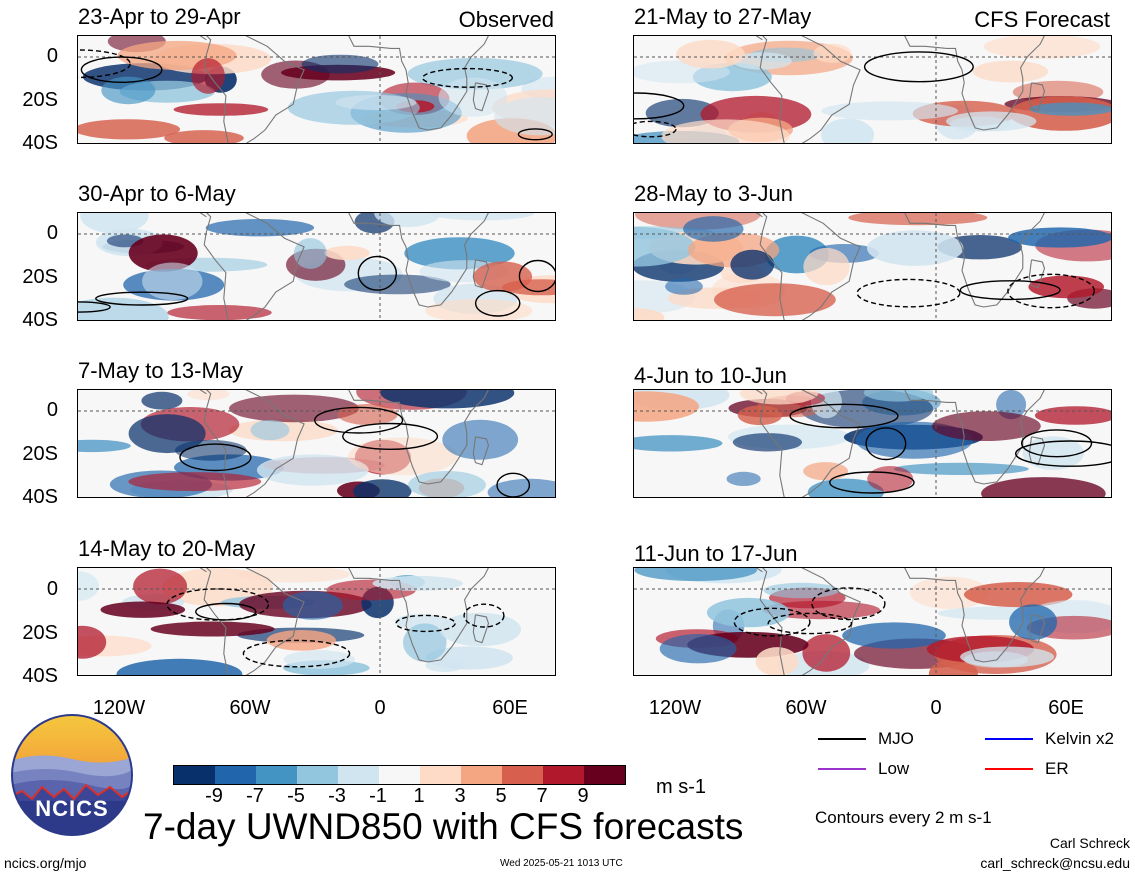 Image resolution: width=1135 pixels, height=878 pixels. I want to click on panel-title-6: 28-May to 3-Jun, so click(713, 193).